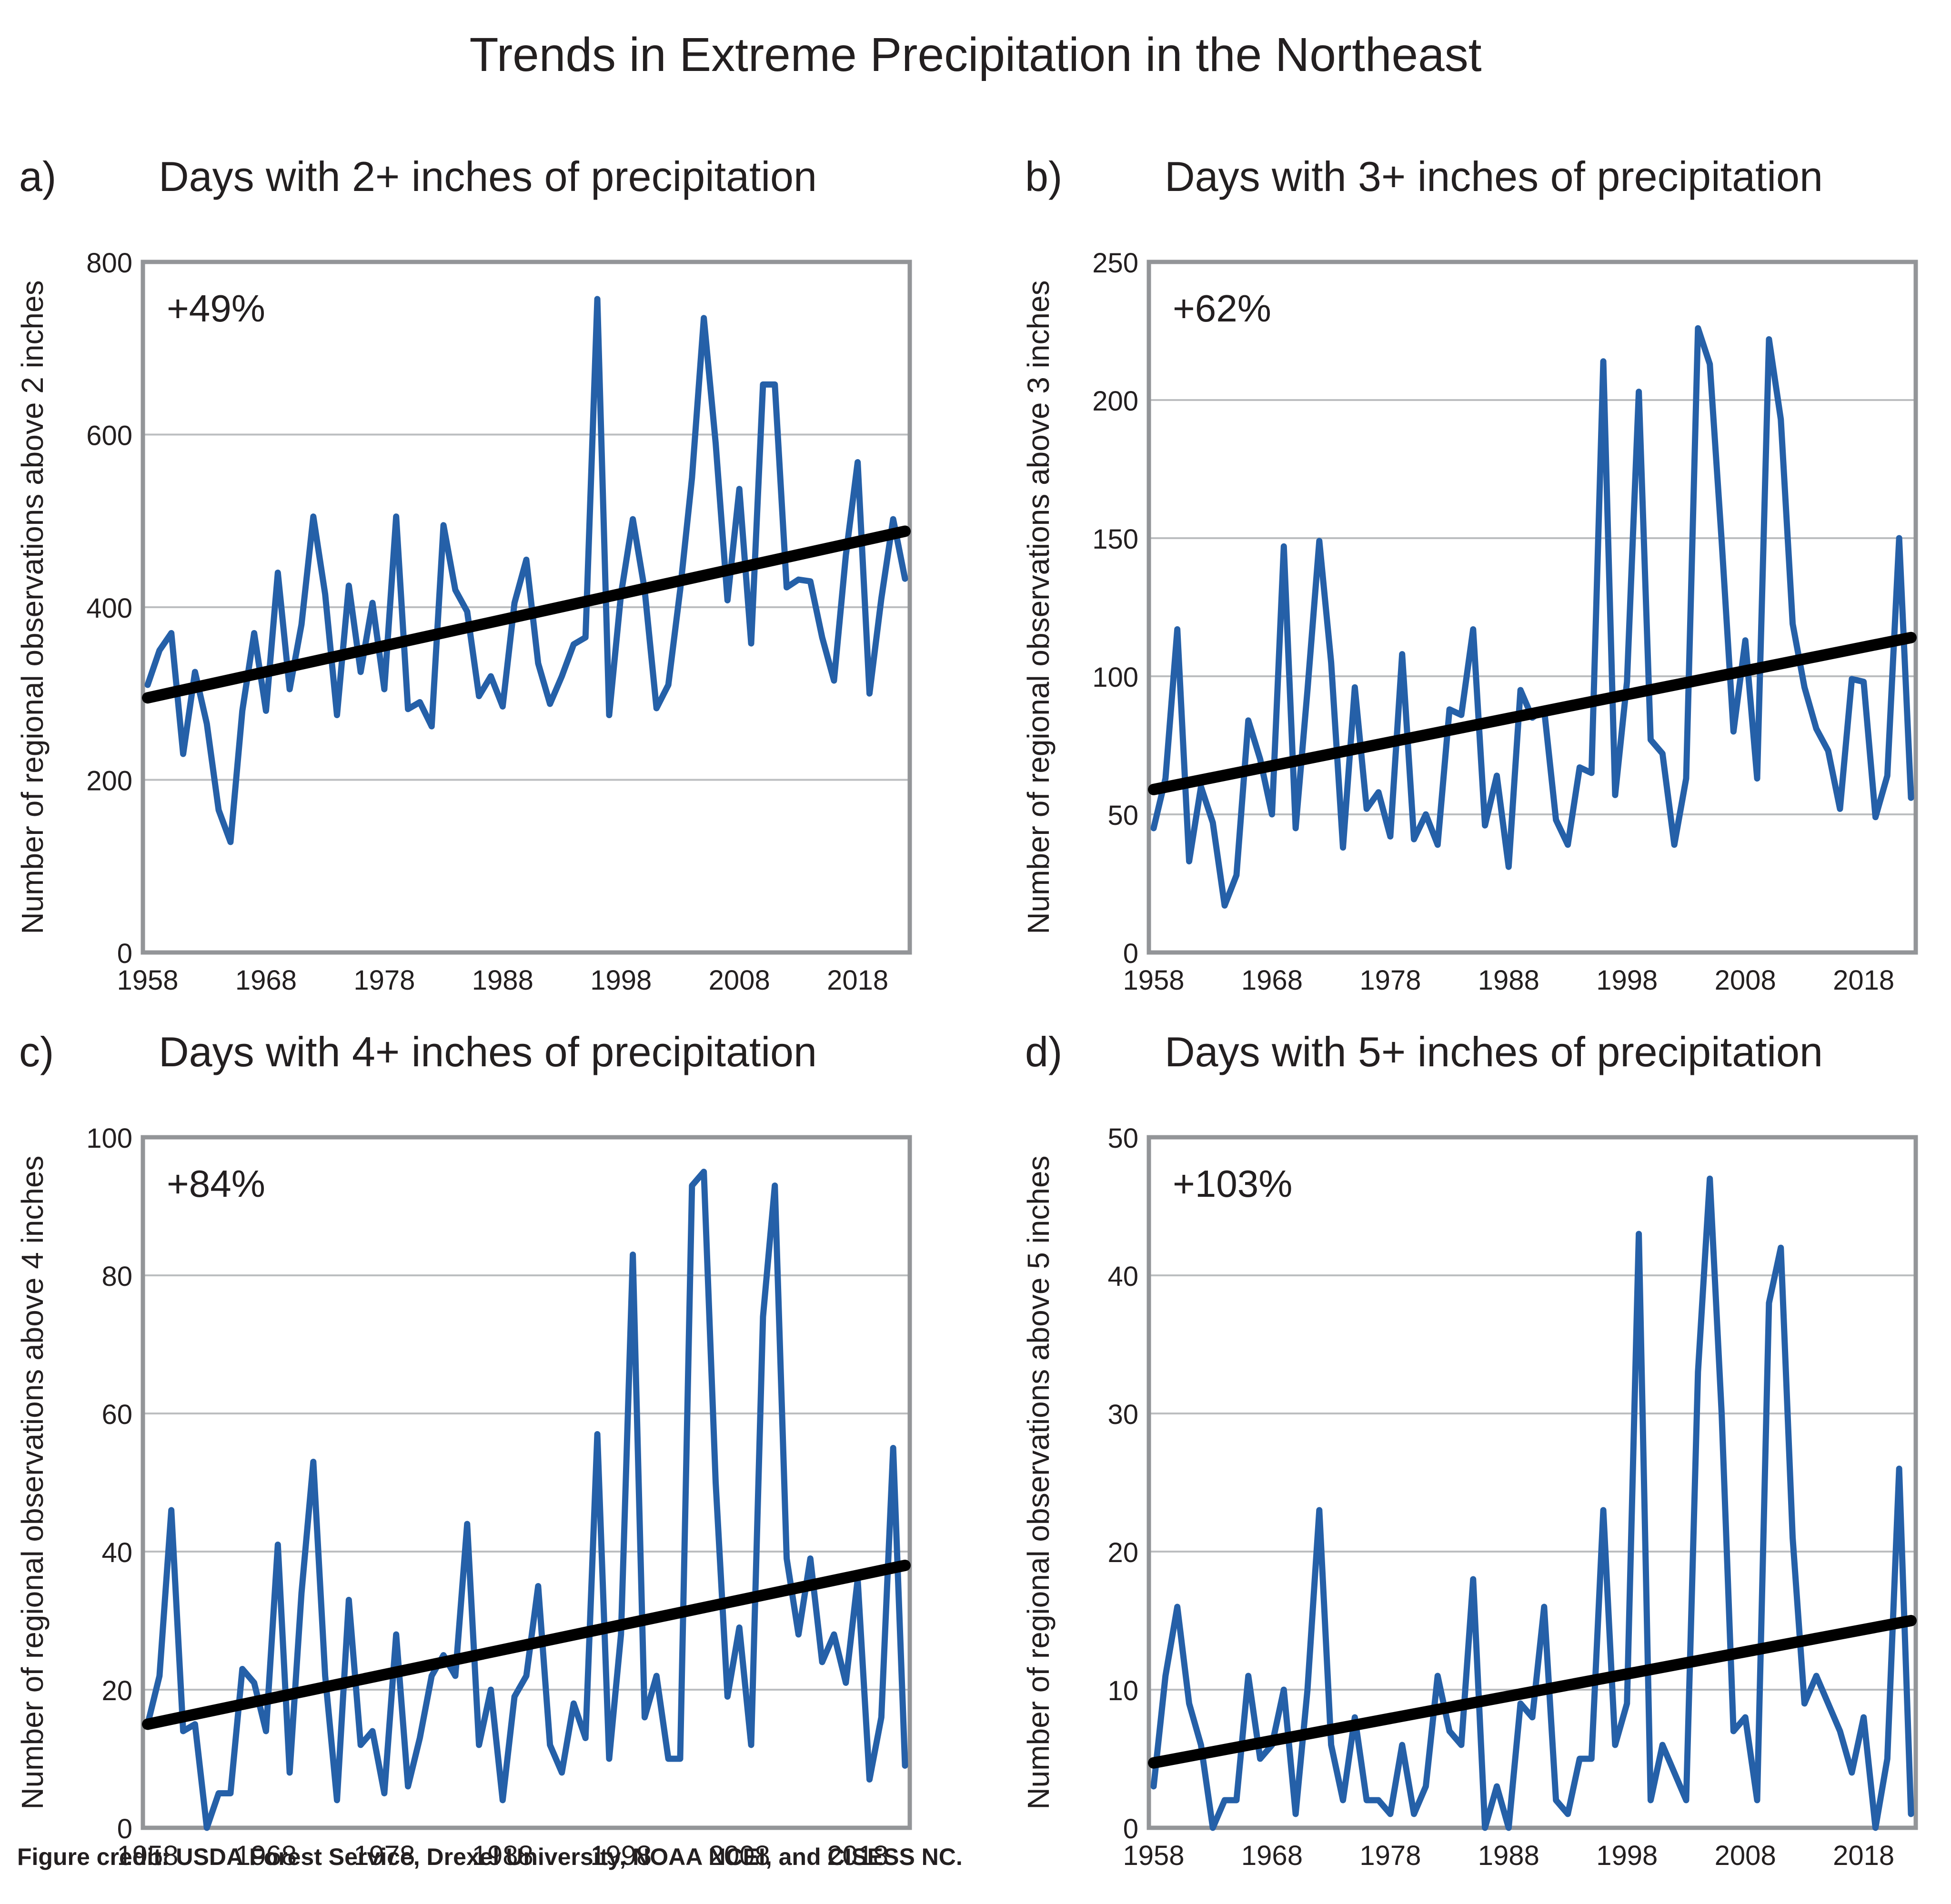  I want to click on y-tick-label: 150, so click(1115, 540).